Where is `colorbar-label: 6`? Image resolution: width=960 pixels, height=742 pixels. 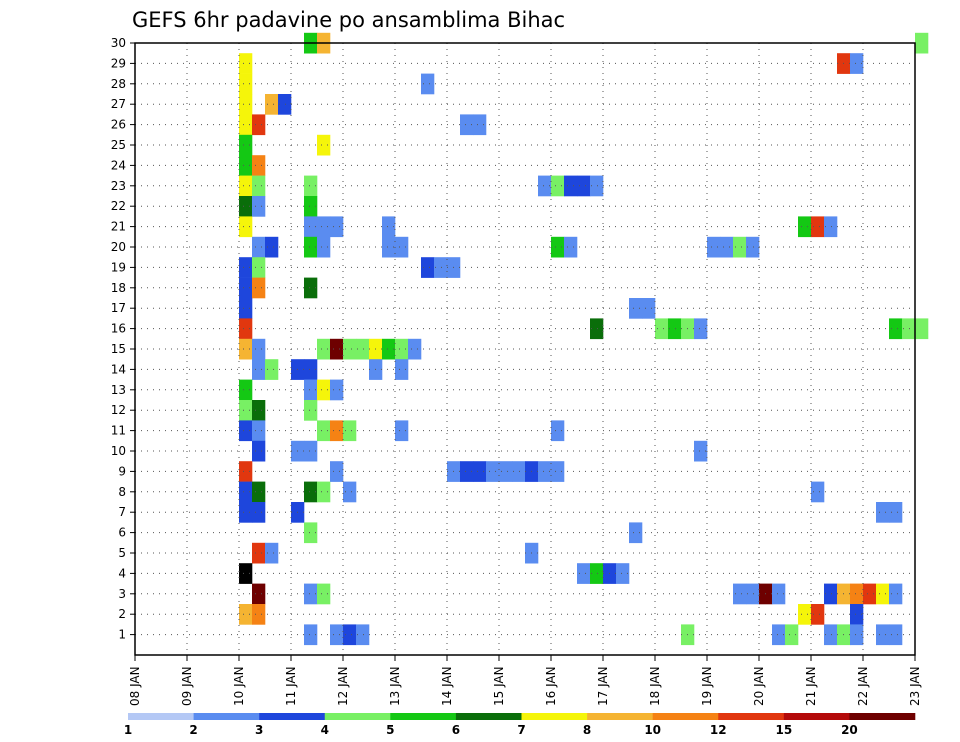
colorbar-label: 6 is located at coordinates (456, 730).